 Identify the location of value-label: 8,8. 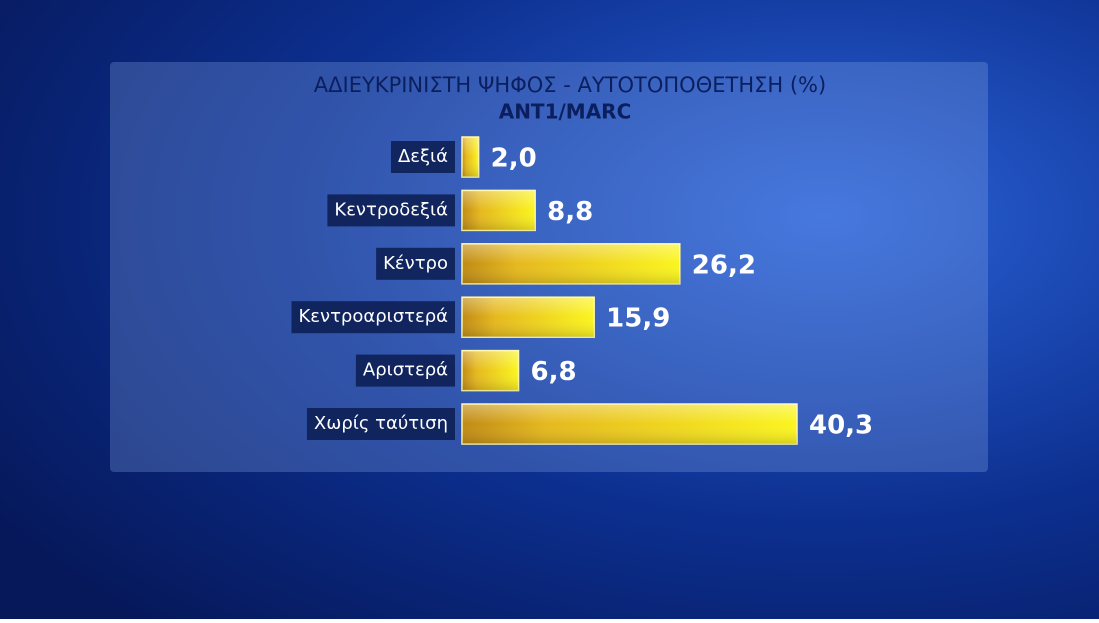
(570, 212).